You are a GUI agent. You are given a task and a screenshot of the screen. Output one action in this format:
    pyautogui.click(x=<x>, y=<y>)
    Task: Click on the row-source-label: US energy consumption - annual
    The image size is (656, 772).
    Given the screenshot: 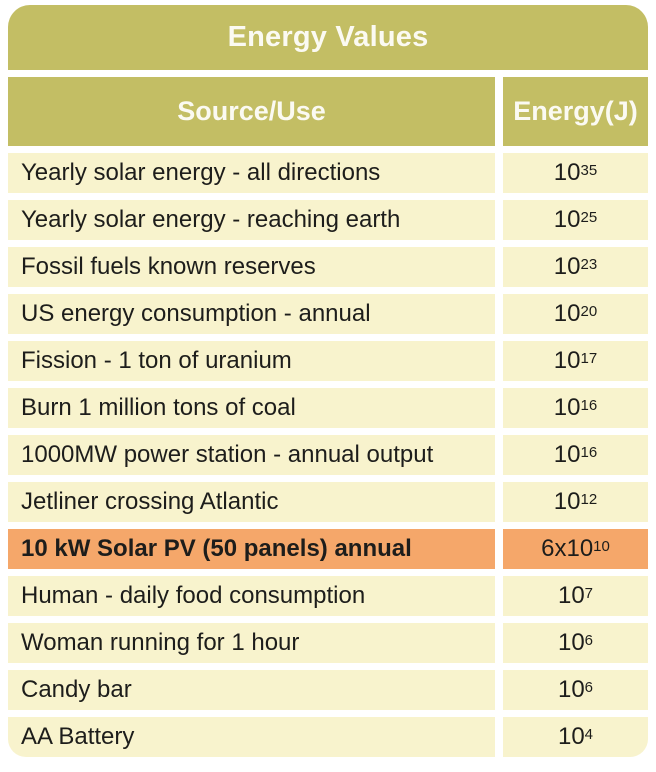 What is the action you would take?
    pyautogui.click(x=251, y=314)
    